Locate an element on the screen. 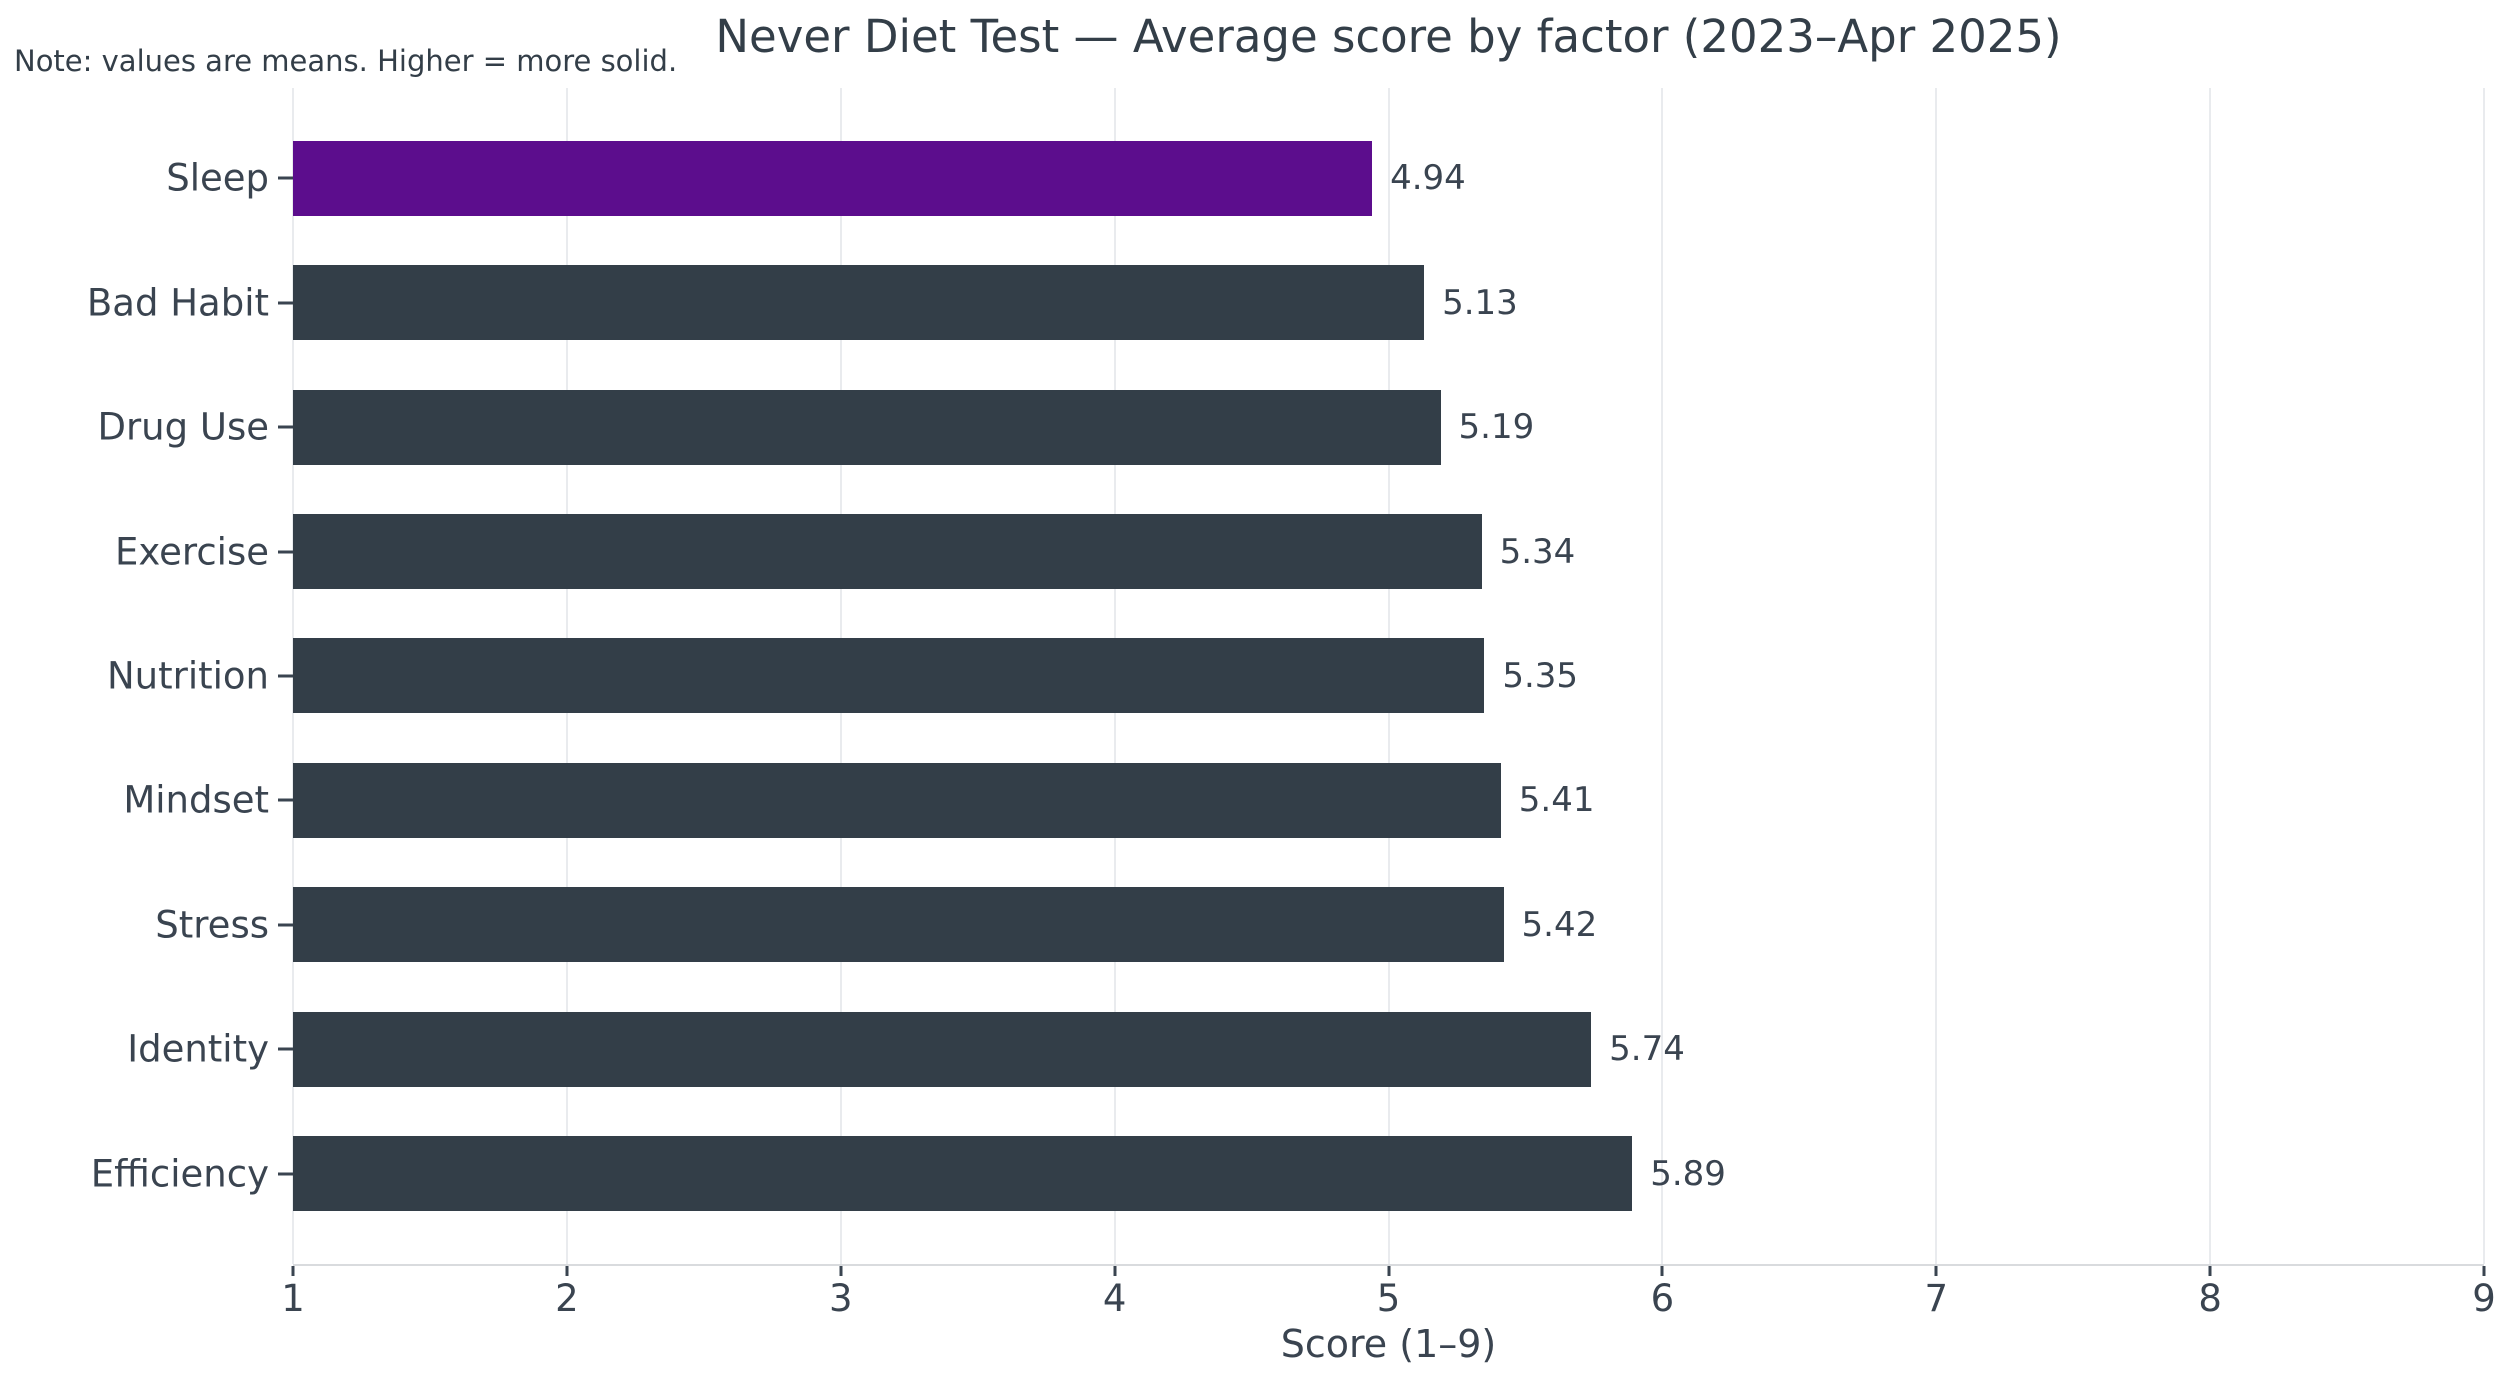 The height and width of the screenshot is (1379, 2500). bar-row: Bad Habit 5.13 is located at coordinates (1285, 302).